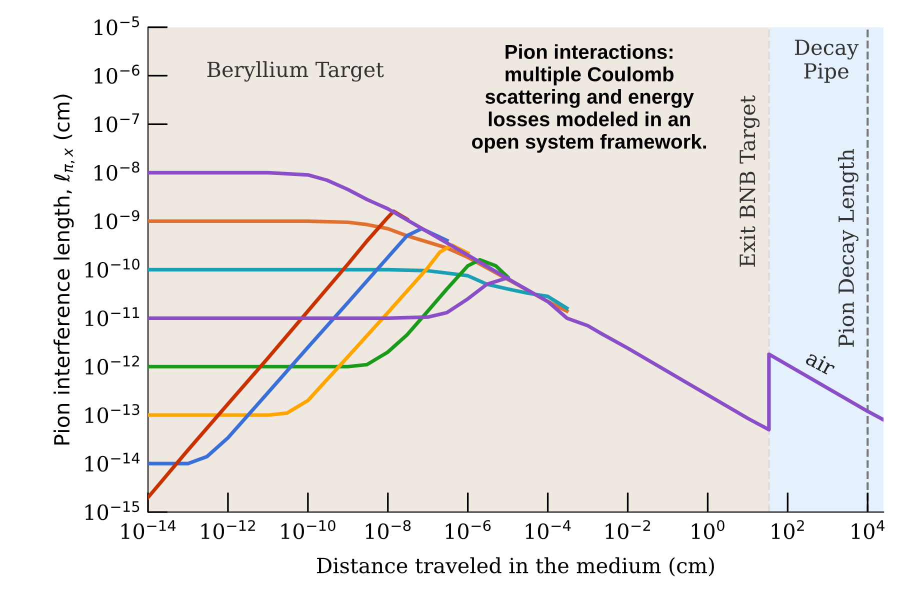 The image size is (897, 592). What do you see at coordinates (64, 269) in the screenshot?
I see `y-axis-title: Pion interference length, ℓ$_{π,x}$ (cm)` at bounding box center [64, 269].